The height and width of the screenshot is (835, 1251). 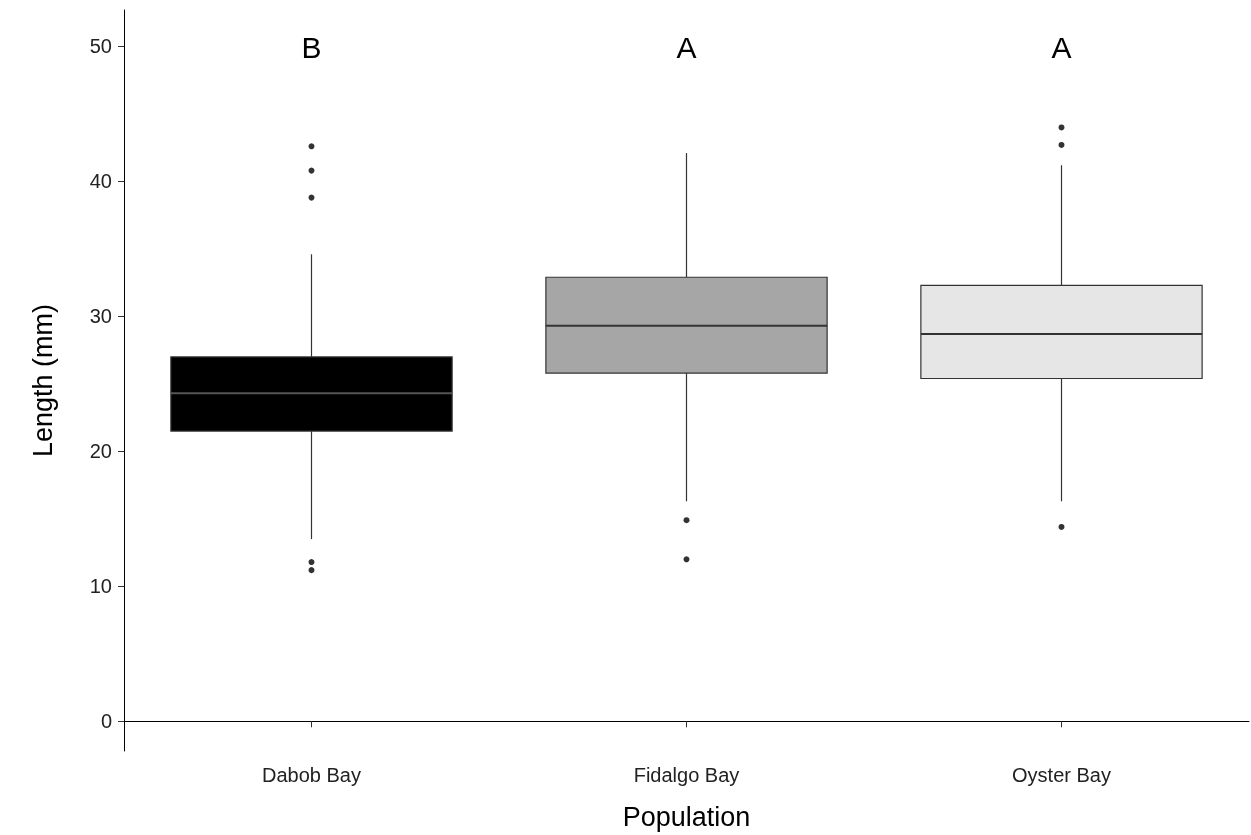 What do you see at coordinates (100, 46) in the screenshot?
I see `y-tick-label: 50` at bounding box center [100, 46].